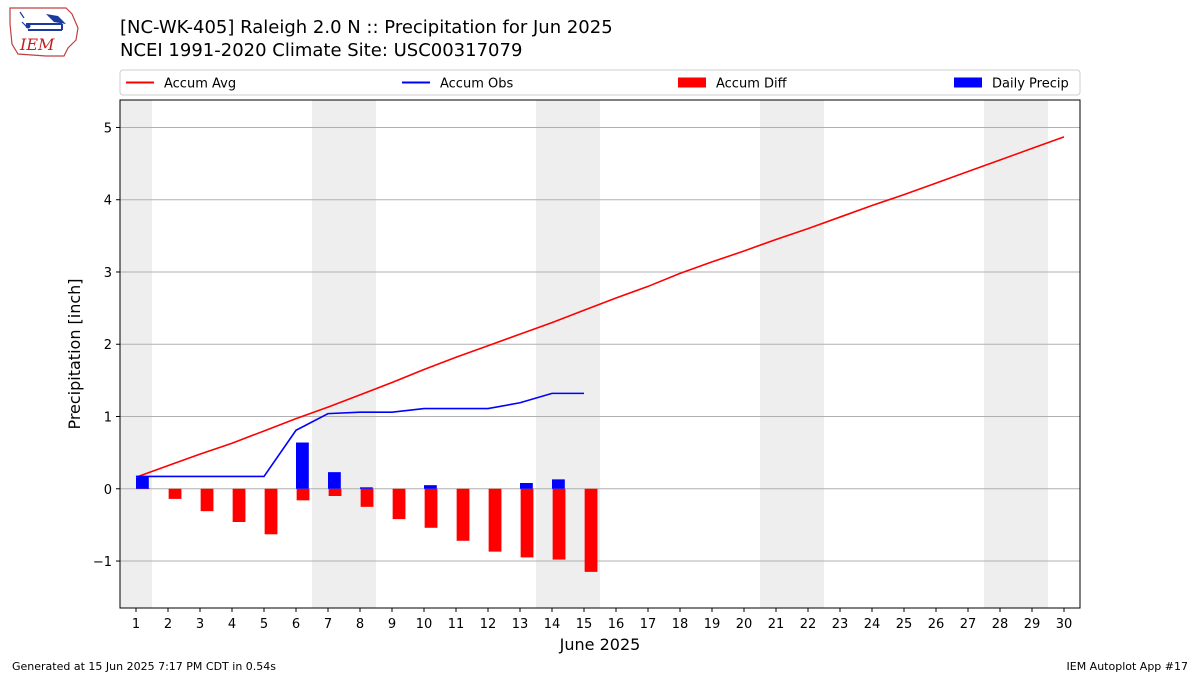  I want to click on x-tick-label: 2, so click(168, 624).